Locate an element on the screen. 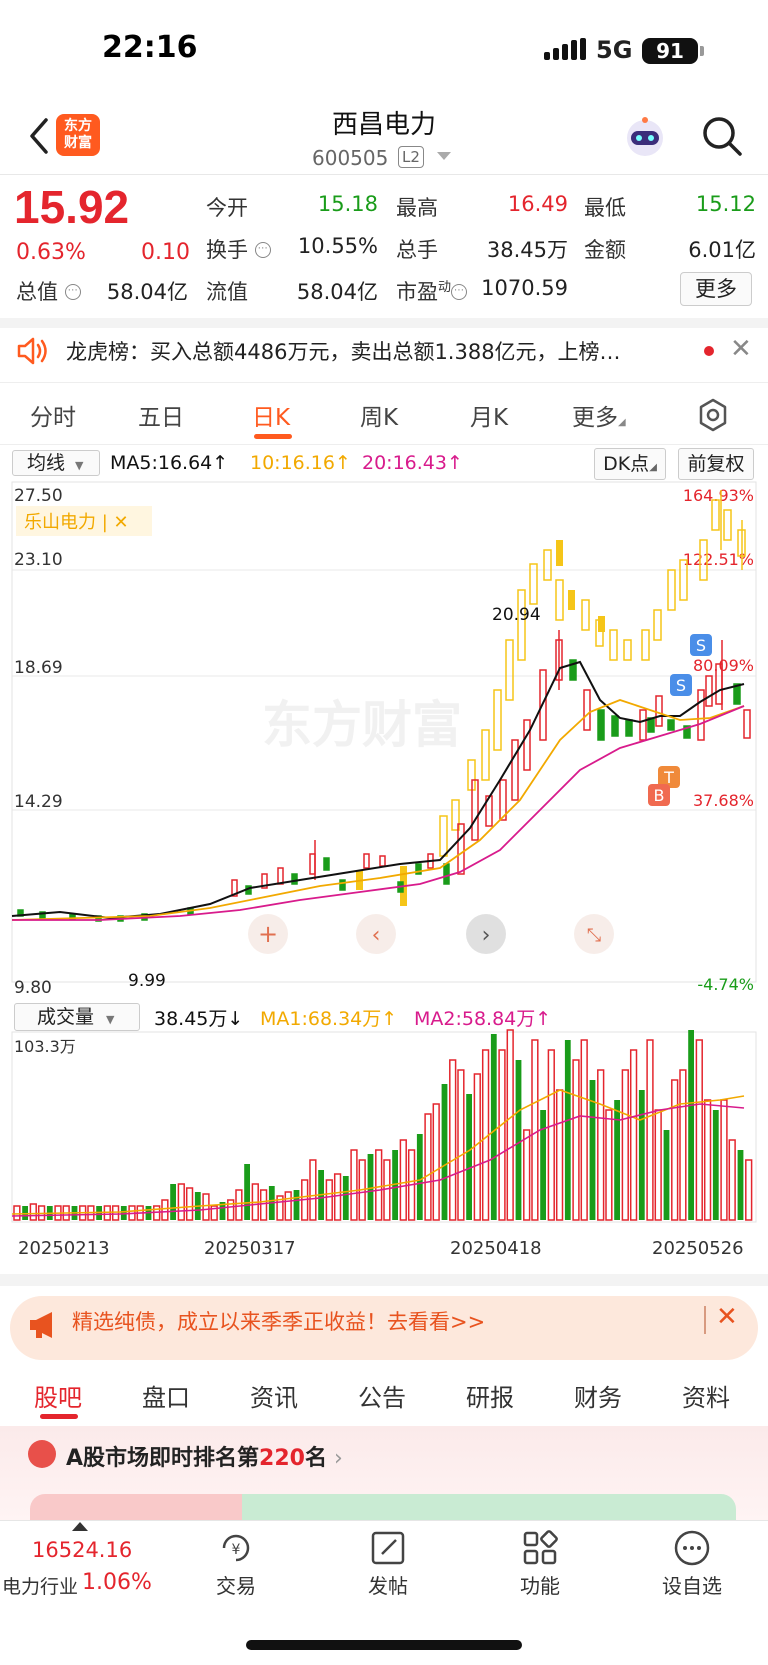 The width and height of the screenshot is (768, 1665). current-price: 15.92 is located at coordinates (72, 207).